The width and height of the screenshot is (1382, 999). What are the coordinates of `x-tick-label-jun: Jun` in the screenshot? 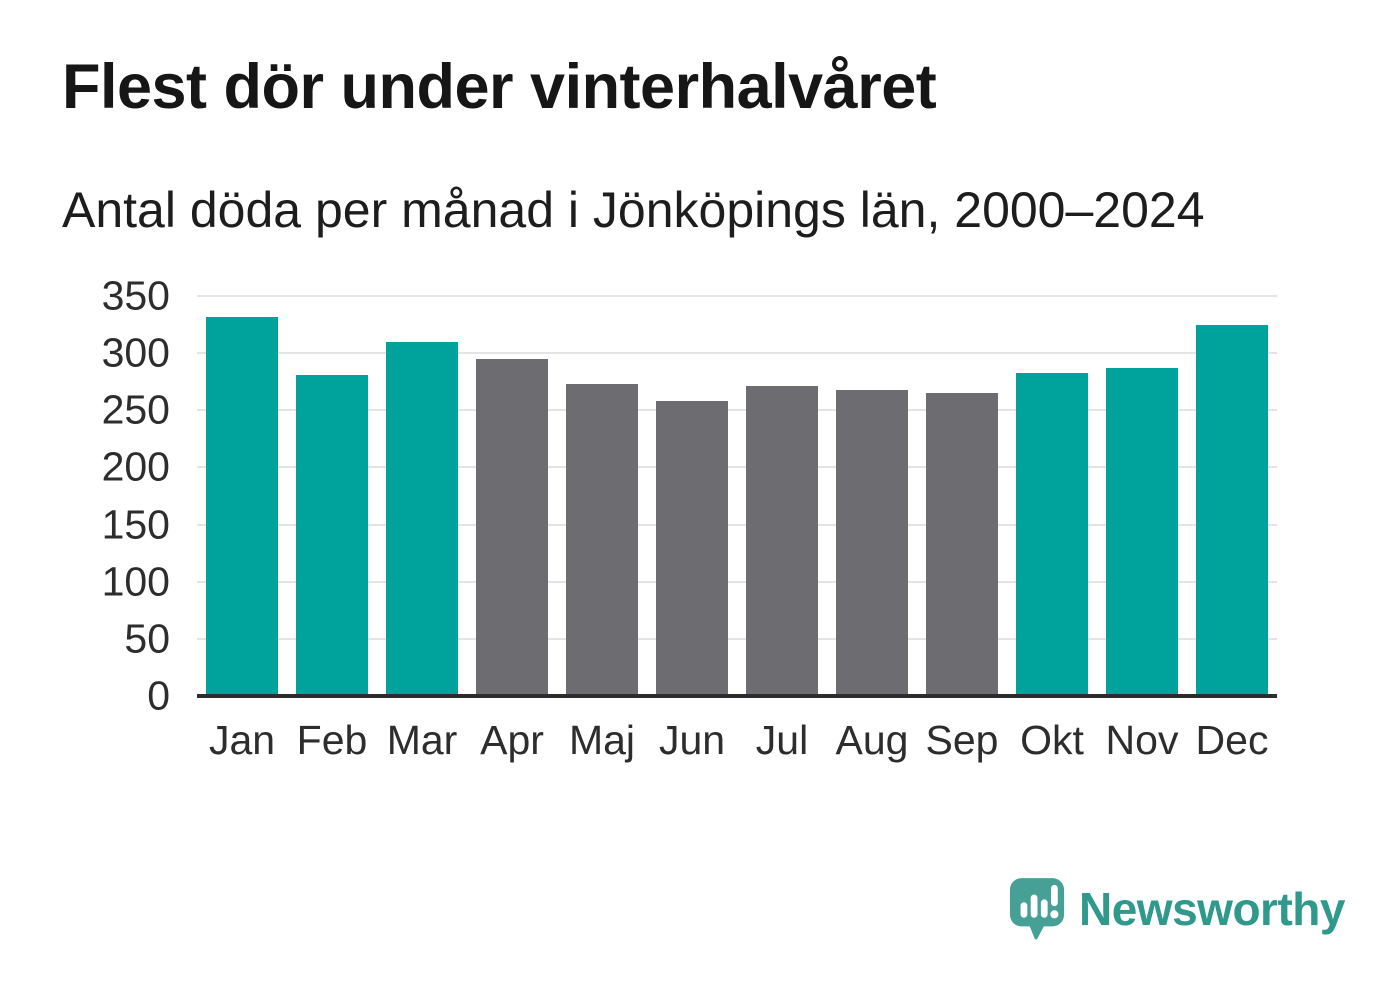 It's located at (692, 740).